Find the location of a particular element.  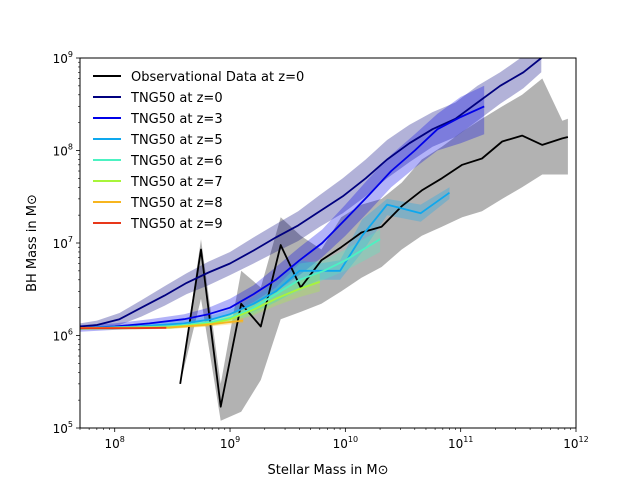

legend-label: Observational Data at z=0 is located at coordinates (217, 77).